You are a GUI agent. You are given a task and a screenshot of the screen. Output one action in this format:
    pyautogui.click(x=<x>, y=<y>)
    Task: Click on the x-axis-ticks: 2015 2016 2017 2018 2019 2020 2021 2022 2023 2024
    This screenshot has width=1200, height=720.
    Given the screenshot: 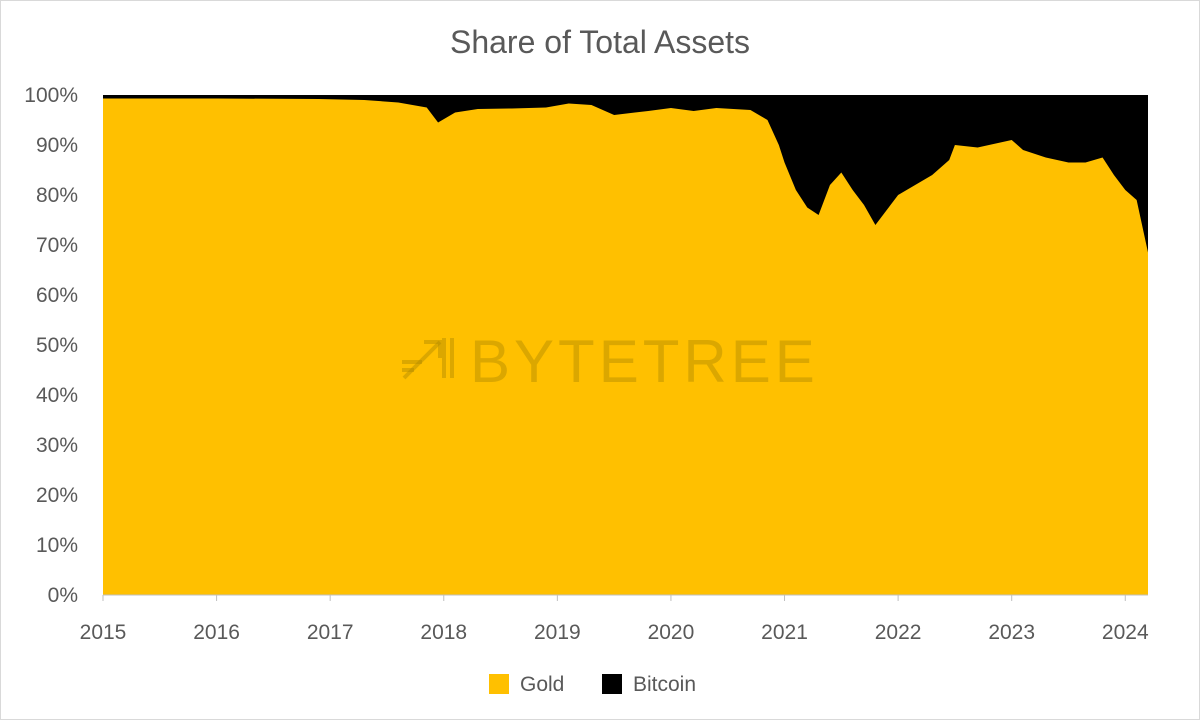 What is the action you would take?
    pyautogui.click(x=614, y=619)
    